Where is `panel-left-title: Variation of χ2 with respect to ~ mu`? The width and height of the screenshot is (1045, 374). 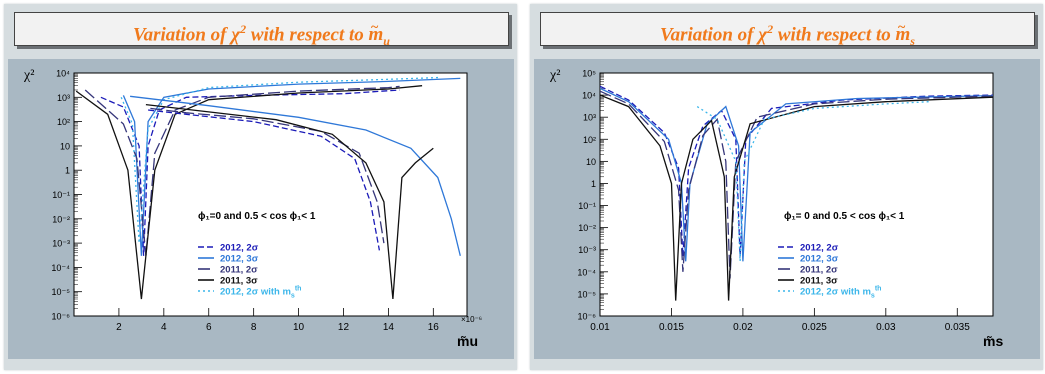
panel-left-title: Variation of χ2 with respect to ~ mu is located at coordinates (261, 30).